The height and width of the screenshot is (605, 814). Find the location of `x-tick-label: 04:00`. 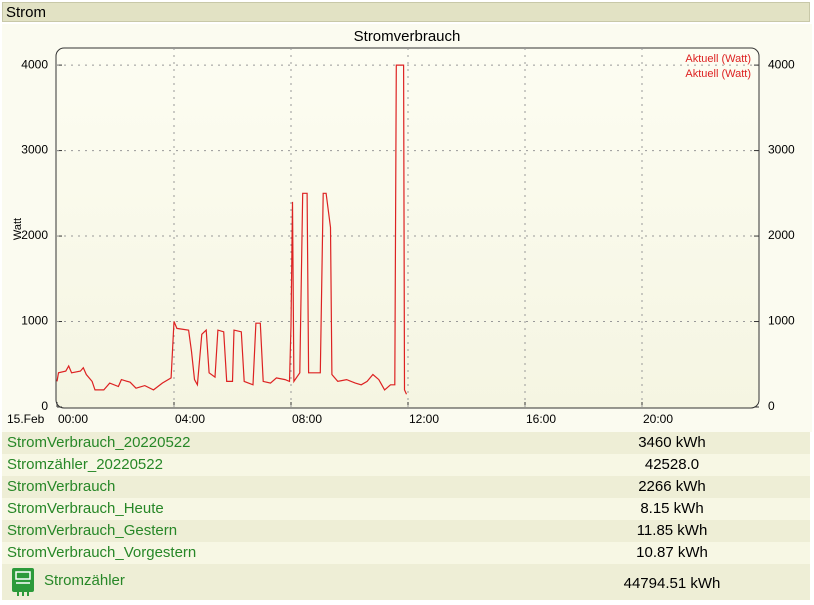

x-tick-label: 04:00 is located at coordinates (190, 419).